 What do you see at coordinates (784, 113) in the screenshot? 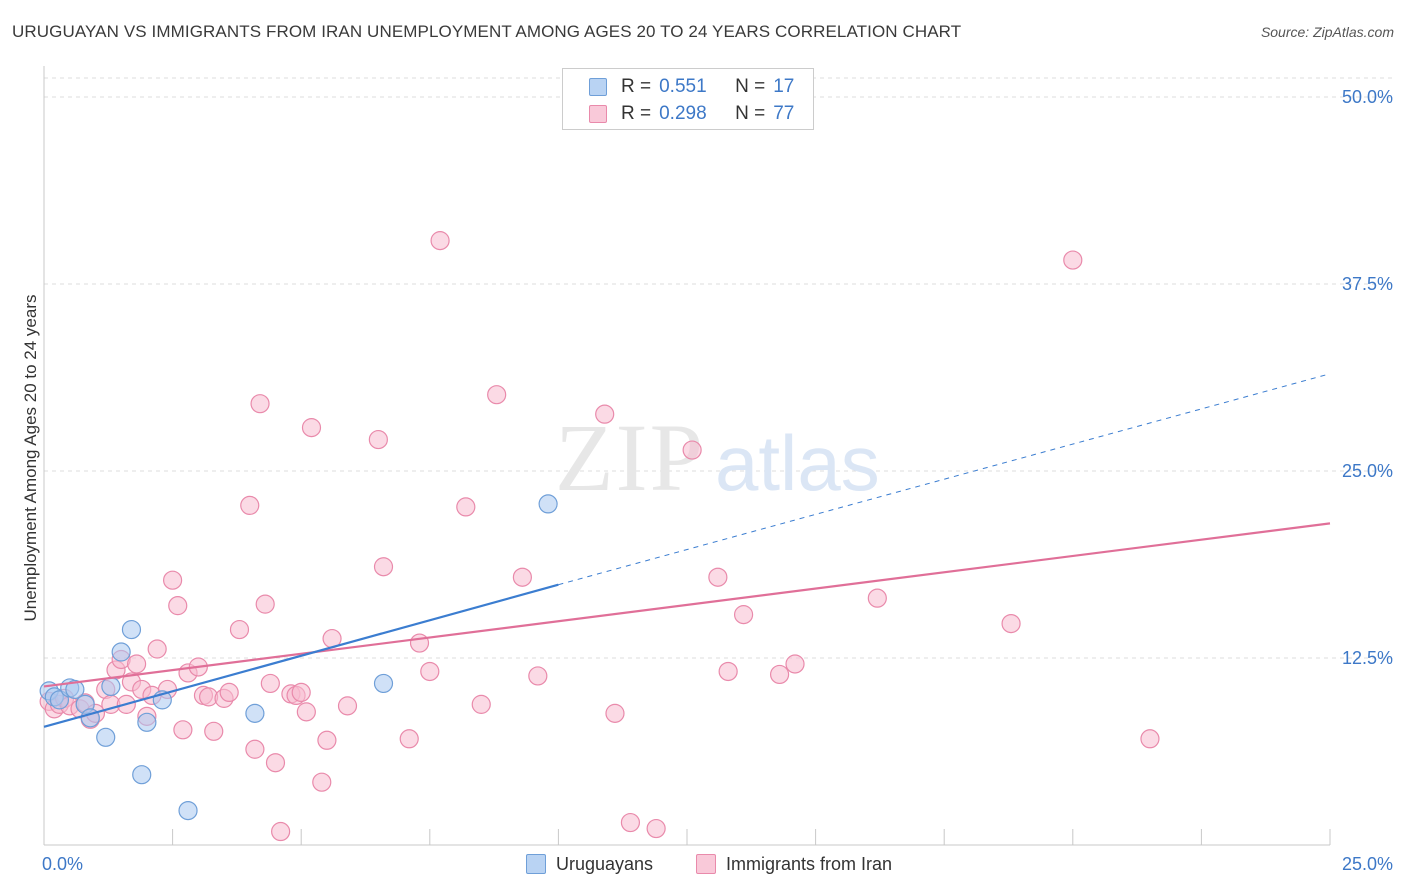
I see `legend-n-value: 77` at bounding box center [784, 113].